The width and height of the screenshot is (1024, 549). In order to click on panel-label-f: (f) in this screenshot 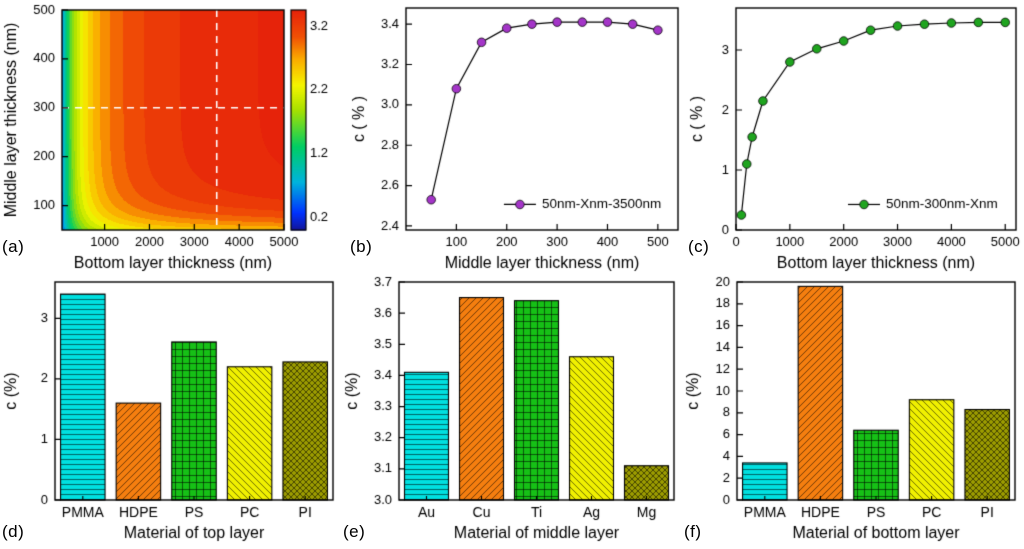, I will do `click(693, 531)`.